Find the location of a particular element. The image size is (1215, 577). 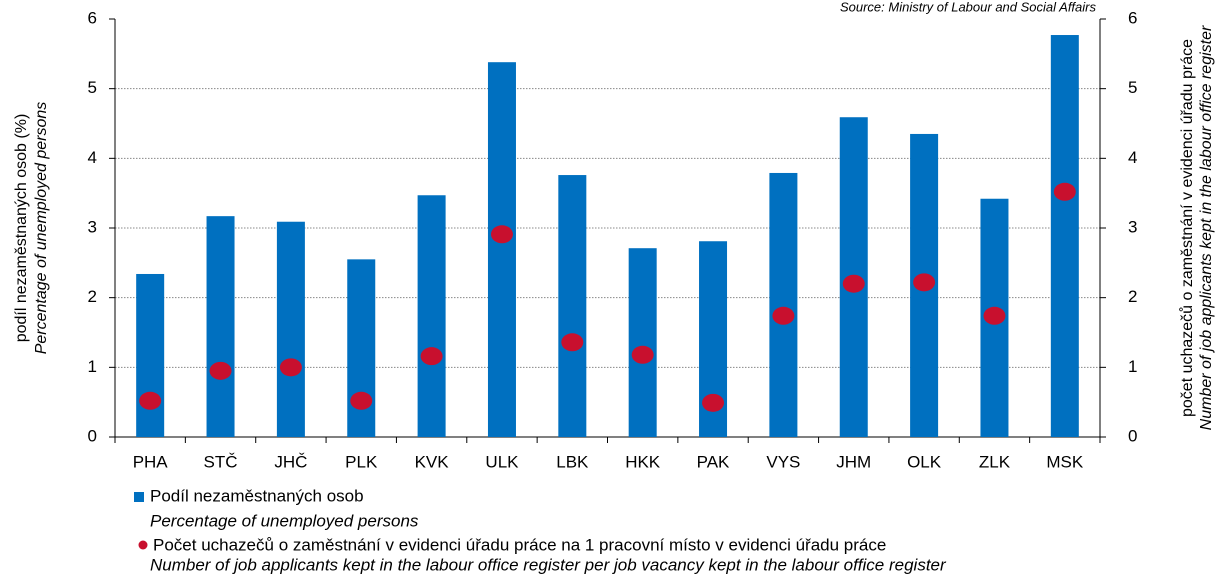

x-tick-label: OLK is located at coordinates (924, 461).